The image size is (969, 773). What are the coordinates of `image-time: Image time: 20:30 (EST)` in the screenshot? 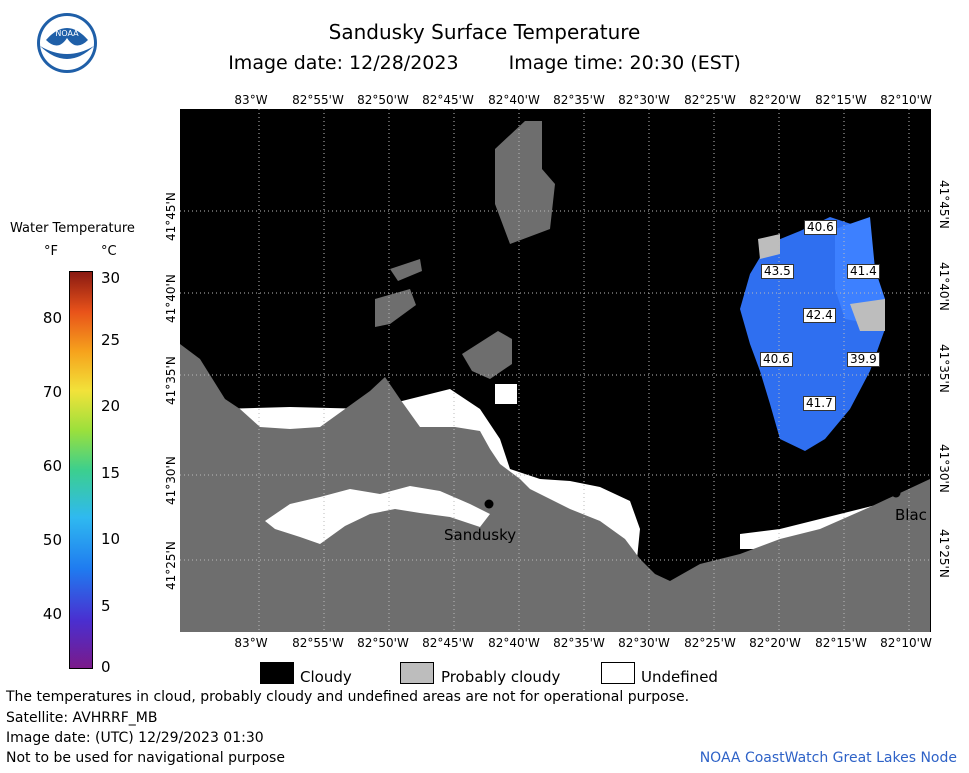 It's located at (624, 63).